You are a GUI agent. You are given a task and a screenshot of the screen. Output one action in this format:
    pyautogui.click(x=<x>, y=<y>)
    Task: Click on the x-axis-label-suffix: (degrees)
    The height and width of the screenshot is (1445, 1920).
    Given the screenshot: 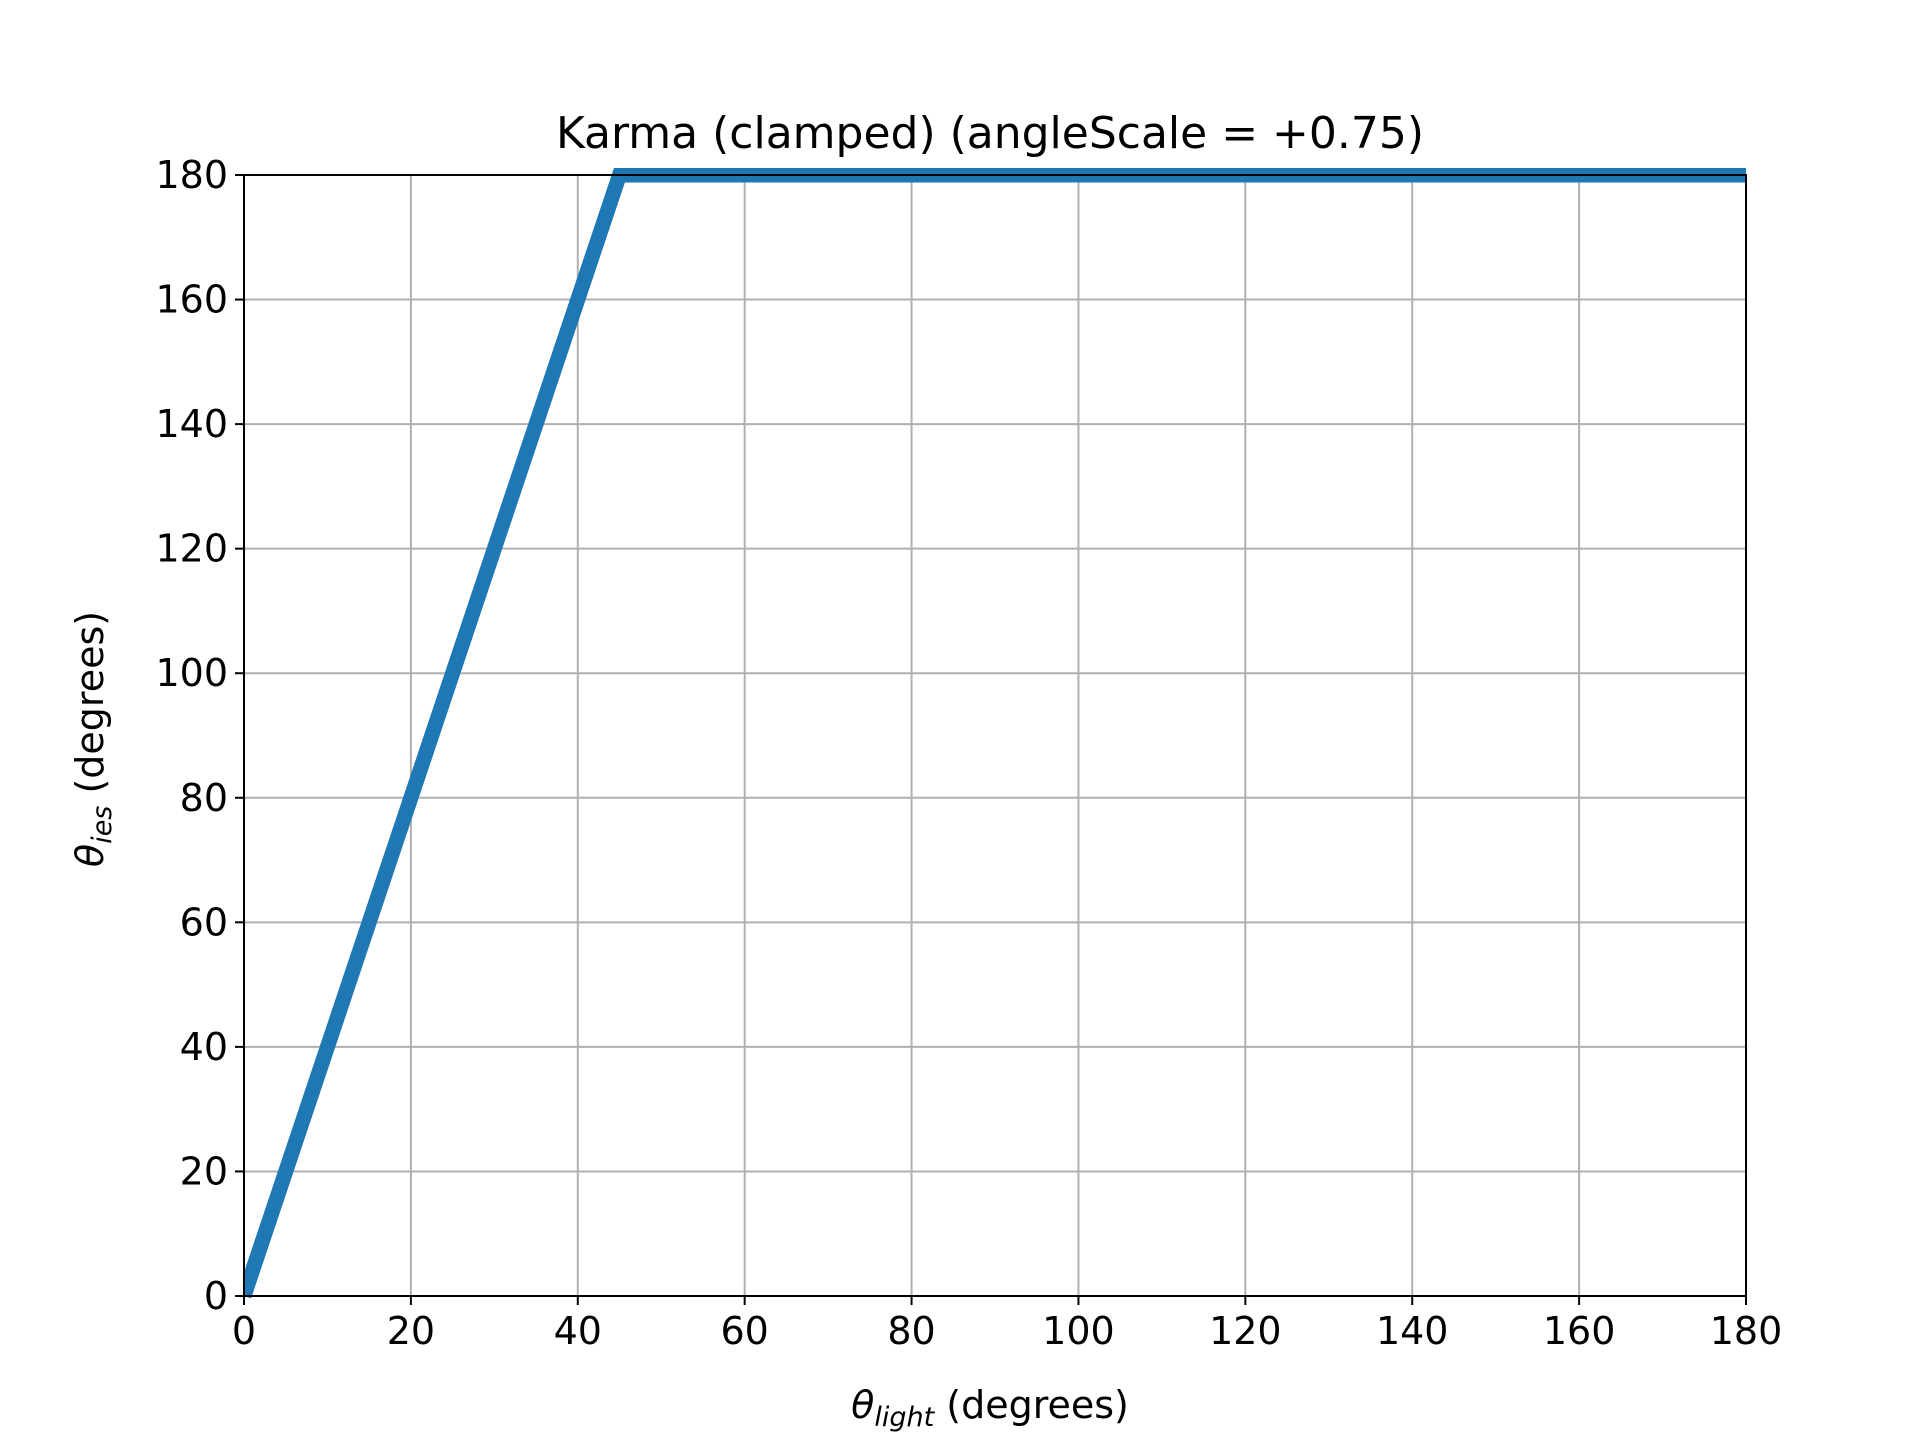 What is the action you would take?
    pyautogui.click(x=1031, y=1405)
    